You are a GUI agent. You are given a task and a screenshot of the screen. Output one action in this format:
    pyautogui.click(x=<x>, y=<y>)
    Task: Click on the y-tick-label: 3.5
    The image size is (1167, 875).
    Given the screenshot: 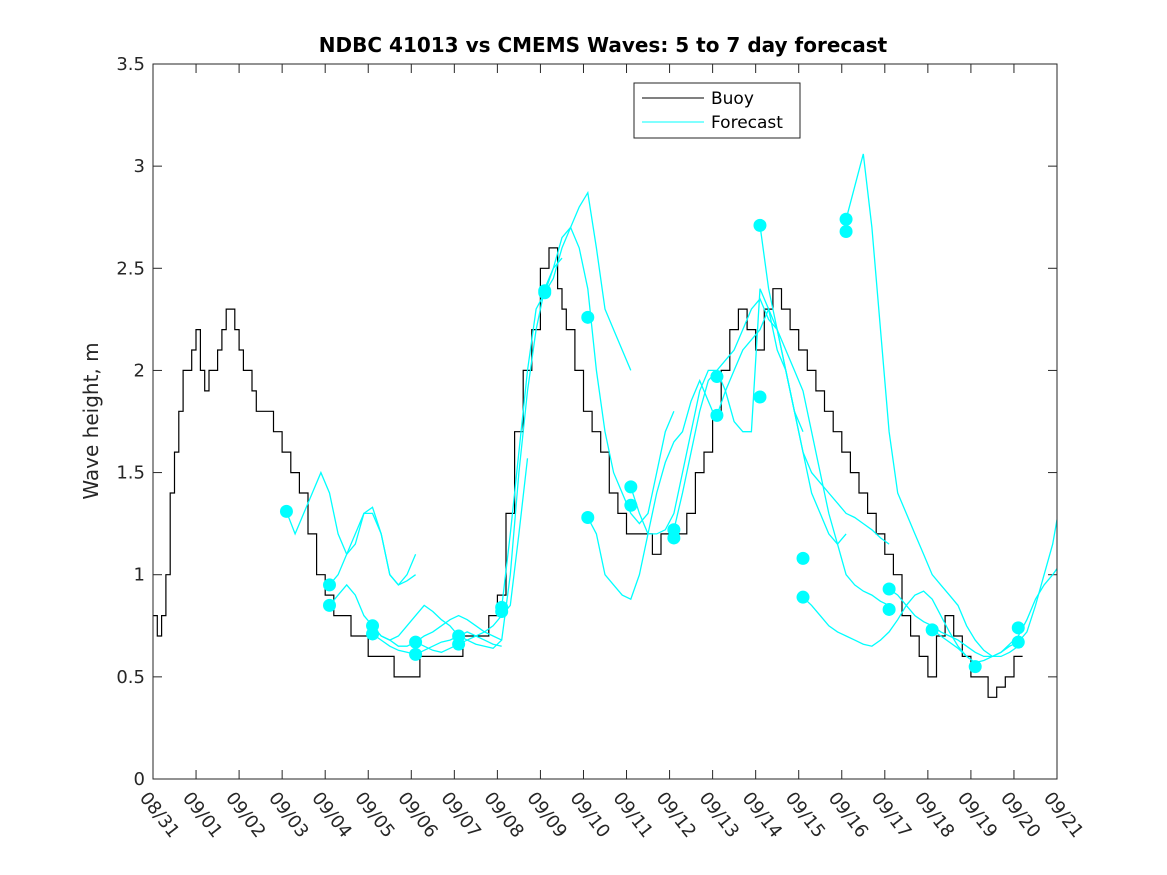 What is the action you would take?
    pyautogui.click(x=130, y=64)
    